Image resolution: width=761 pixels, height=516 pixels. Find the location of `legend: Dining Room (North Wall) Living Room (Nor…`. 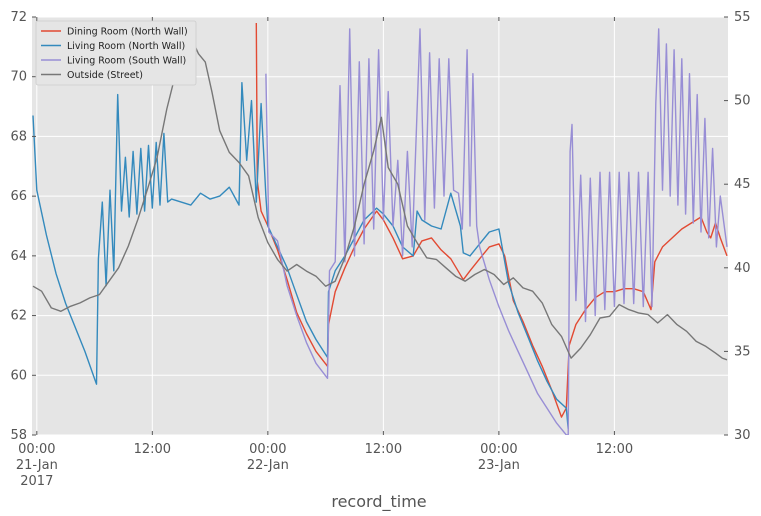

legend: Dining Room (North Wall) Living Room (Nor… is located at coordinates (116, 53).